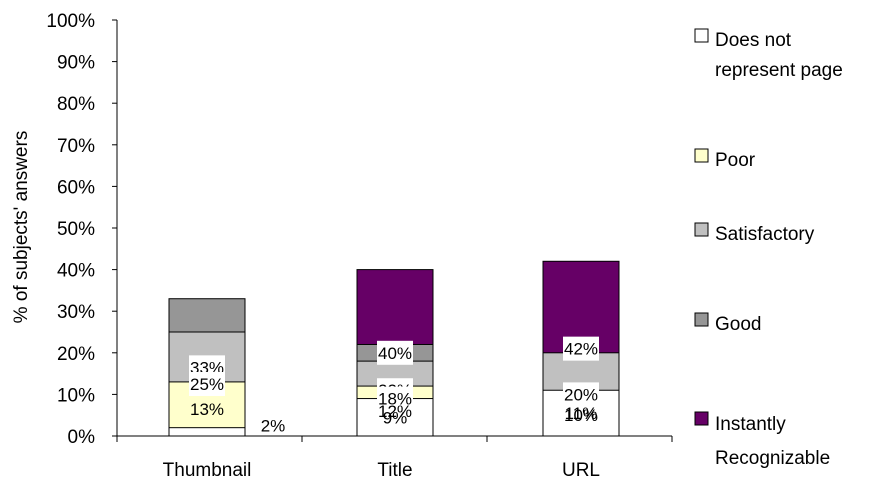 The image size is (879, 484). Describe the element at coordinates (76, 395) in the screenshot. I see `y-tick-label: 10%` at that location.